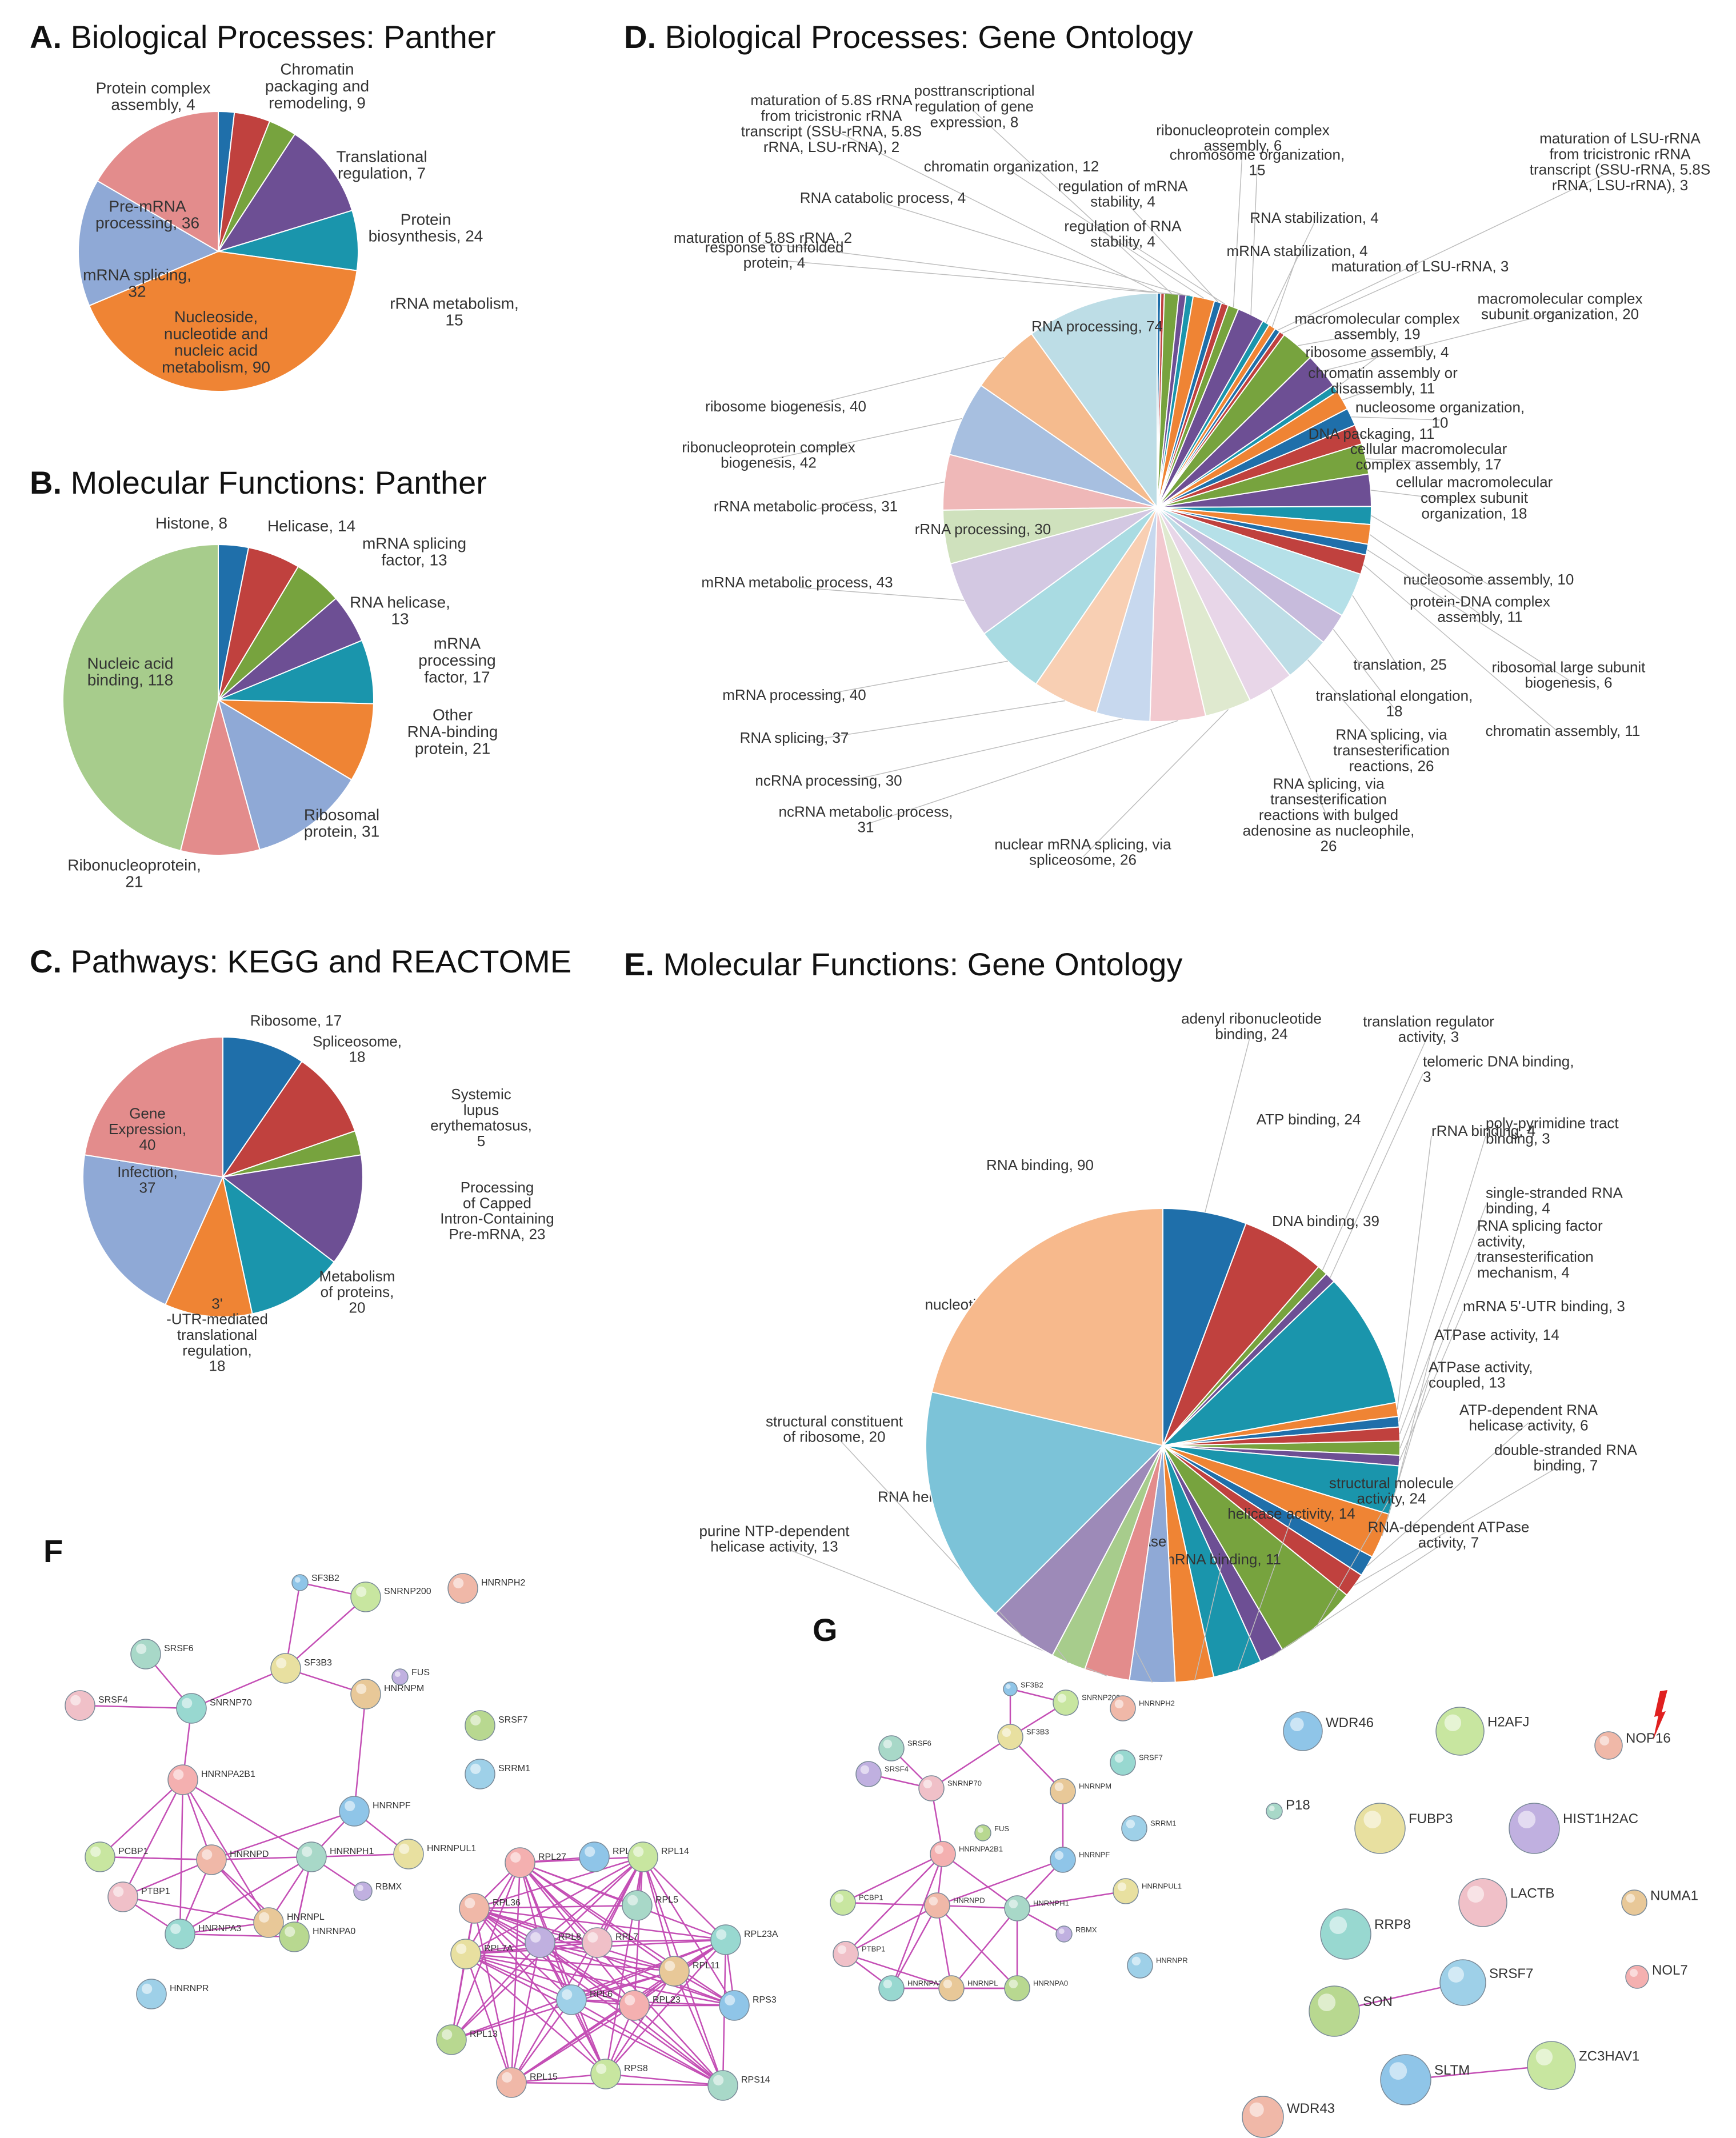  I want to click on node-zc3hav1: ZC3HAV1, so click(1583, 2065).